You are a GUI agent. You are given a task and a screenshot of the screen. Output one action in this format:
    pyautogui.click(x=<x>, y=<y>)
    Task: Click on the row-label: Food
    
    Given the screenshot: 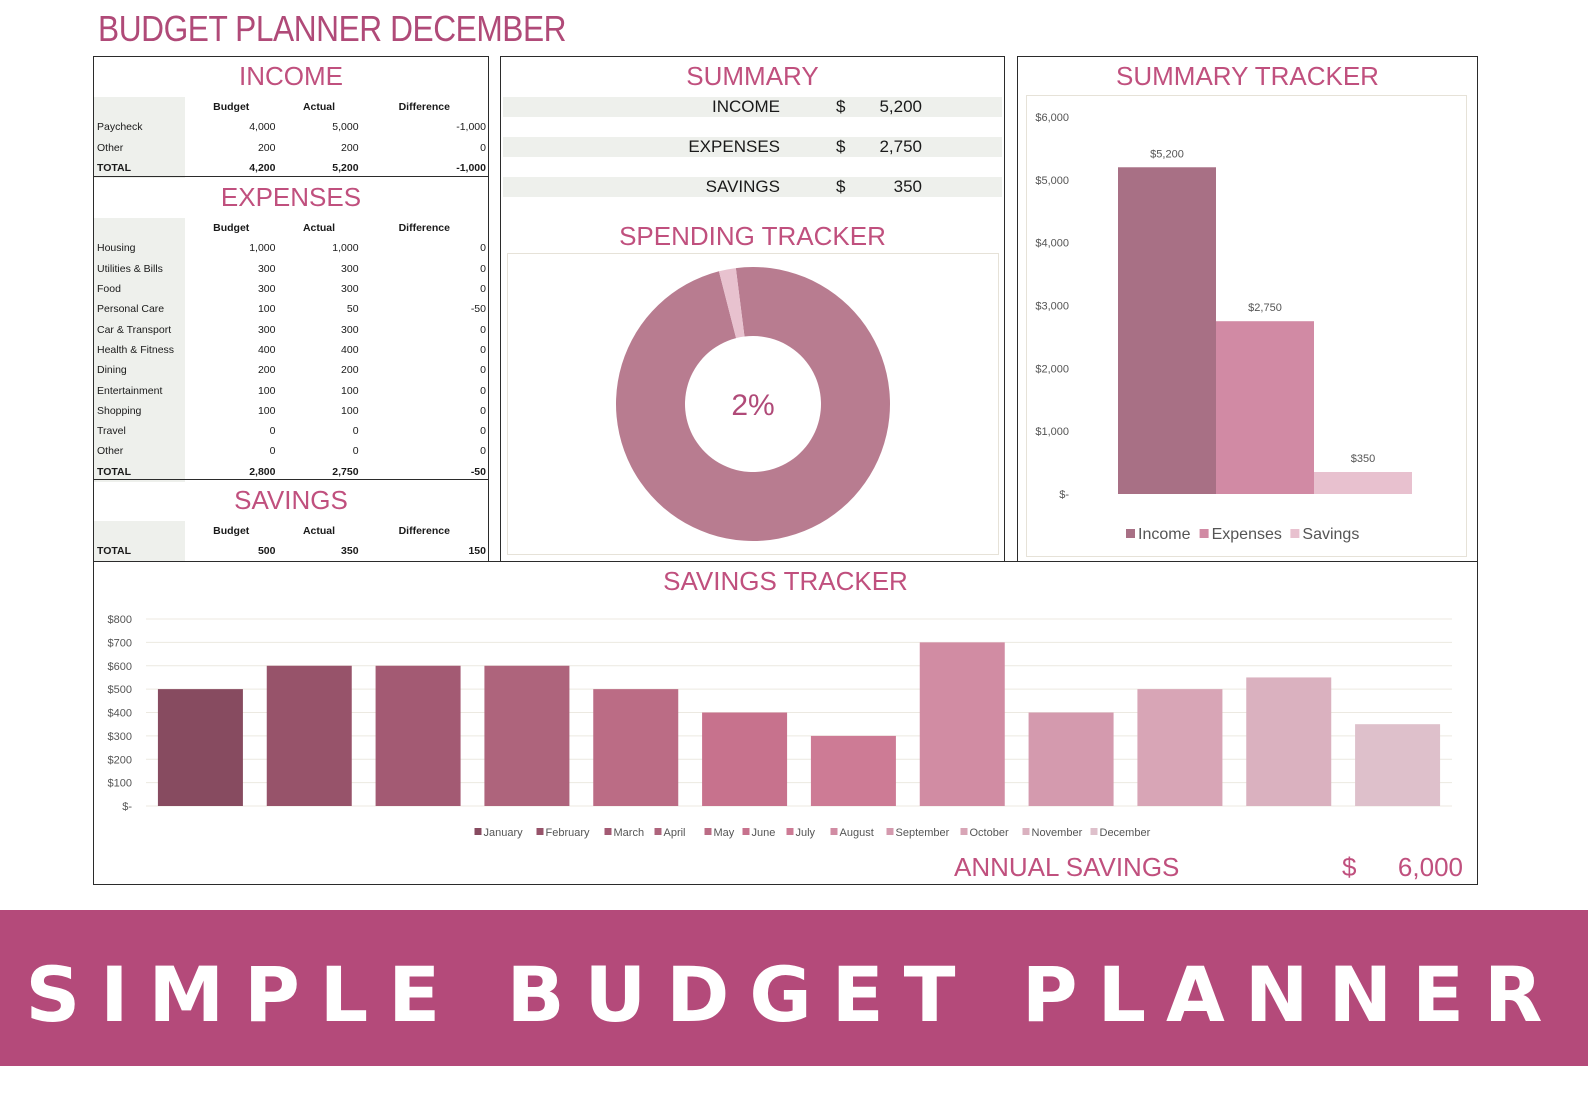 What is the action you would take?
    pyautogui.click(x=139, y=289)
    